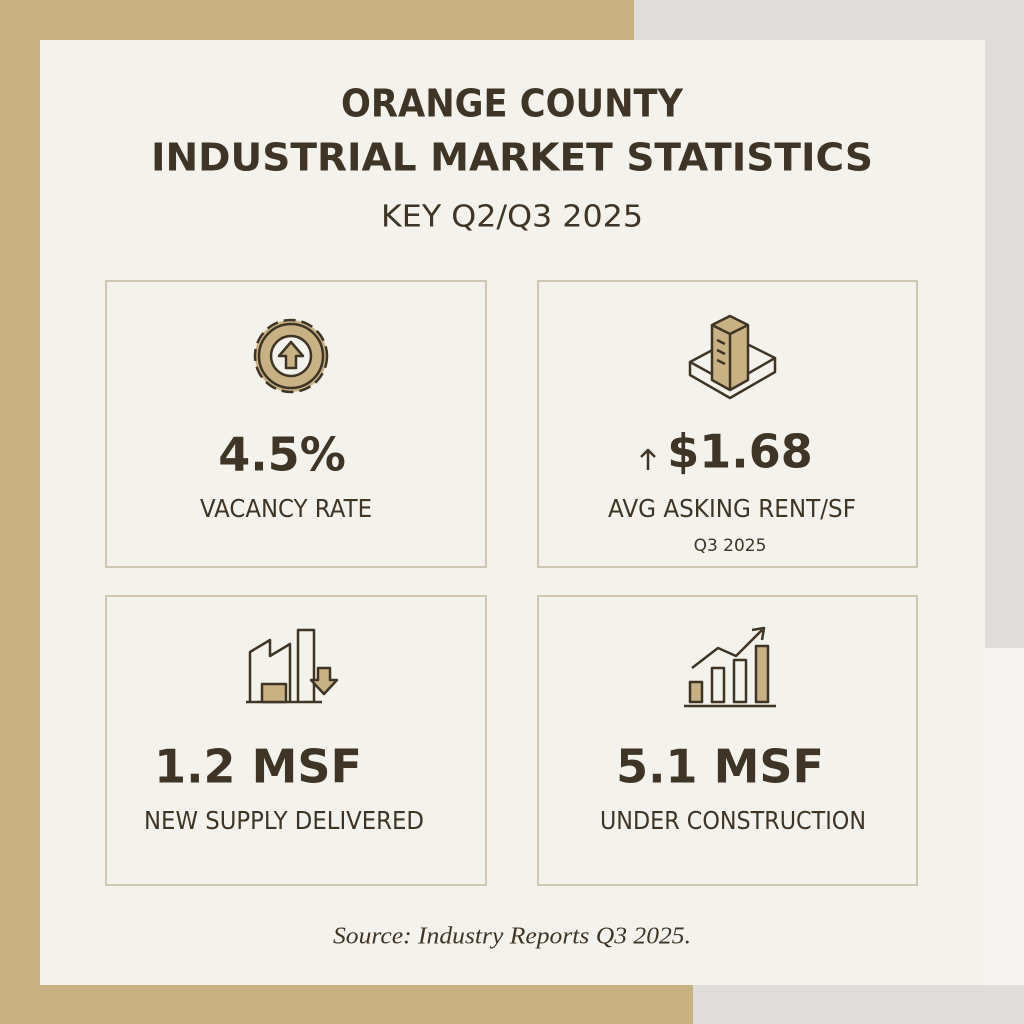  I want to click on title-line: INDUSTRIAL MARKET STATISTICS, so click(512, 158).